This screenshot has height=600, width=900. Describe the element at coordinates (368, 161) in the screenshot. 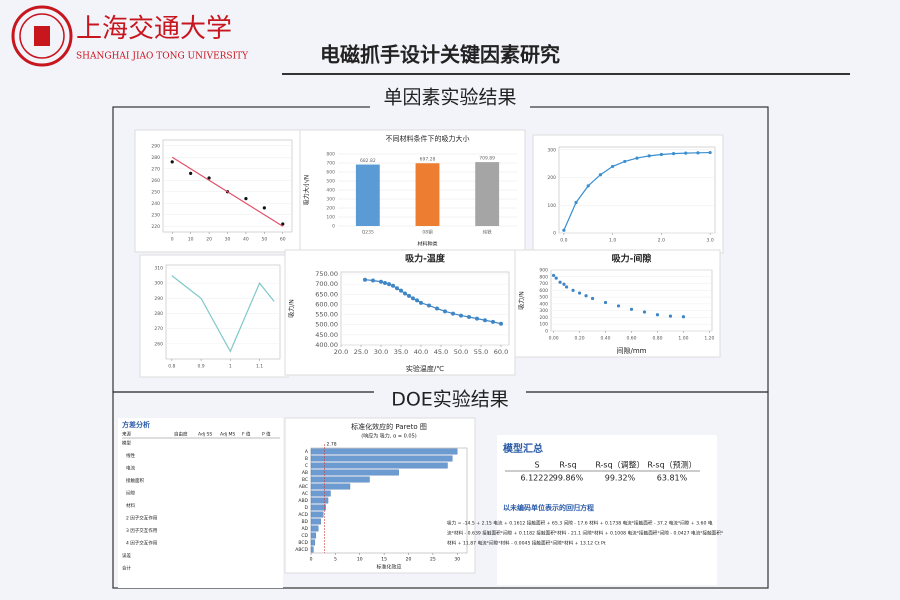

I see `data-label: 682.82` at that location.